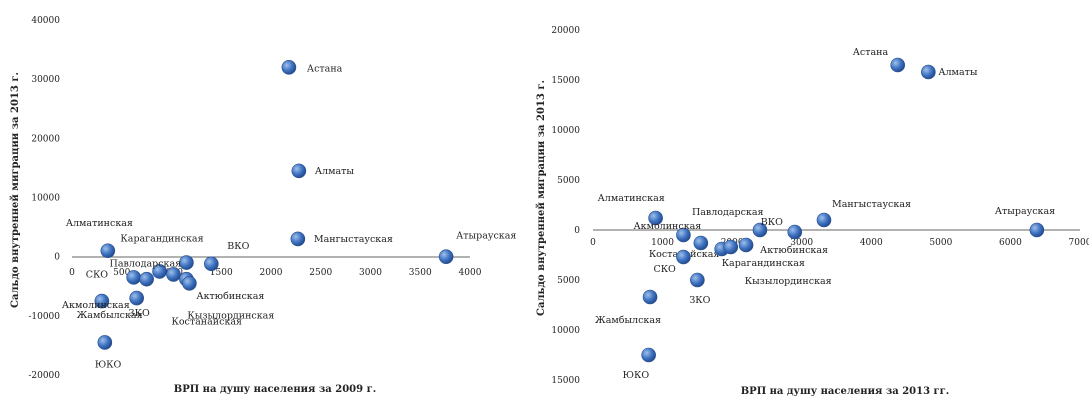 This screenshot has width=1089, height=400. I want to click on point-label: Карагандинская, so click(161, 239).